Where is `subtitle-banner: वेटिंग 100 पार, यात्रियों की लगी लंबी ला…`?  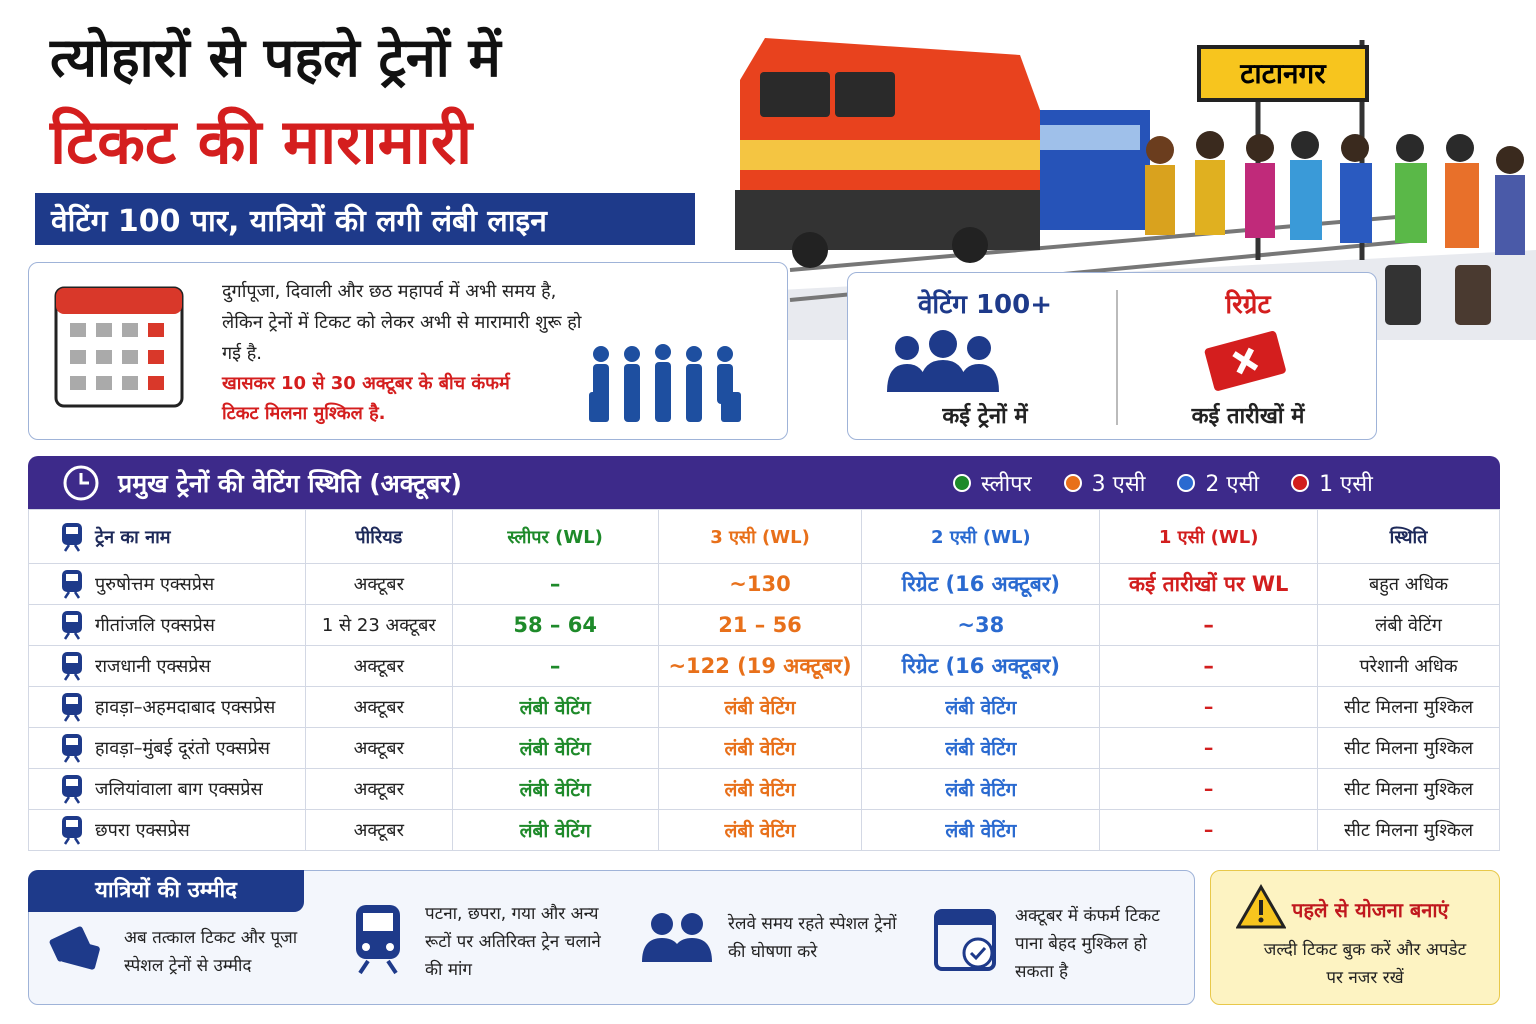
subtitle-banner: वेटिंग 100 पार, यात्रियों की लगी लंबी ला… is located at coordinates (365, 219).